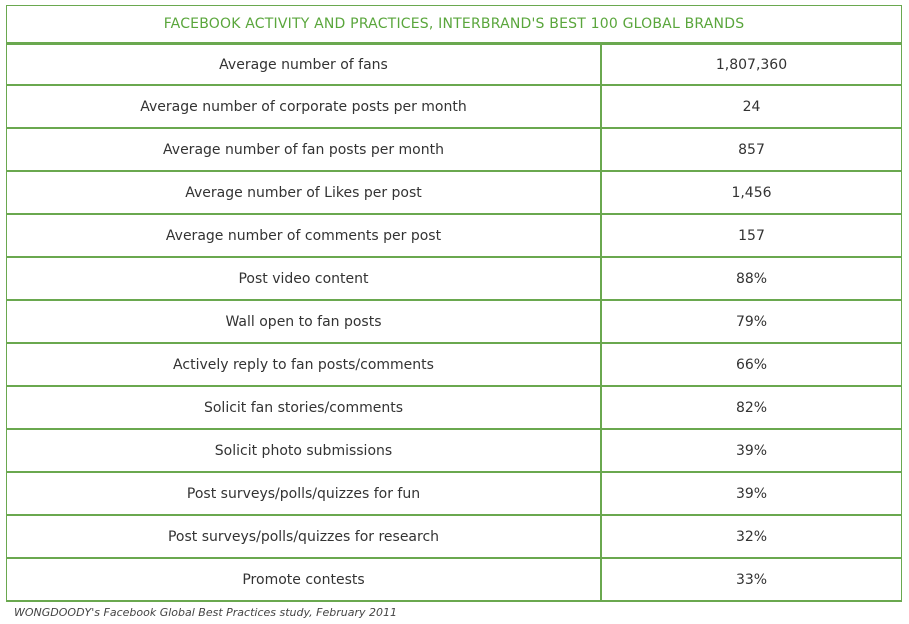  Describe the element at coordinates (751, 321) in the screenshot. I see `row-value: 79%` at that location.